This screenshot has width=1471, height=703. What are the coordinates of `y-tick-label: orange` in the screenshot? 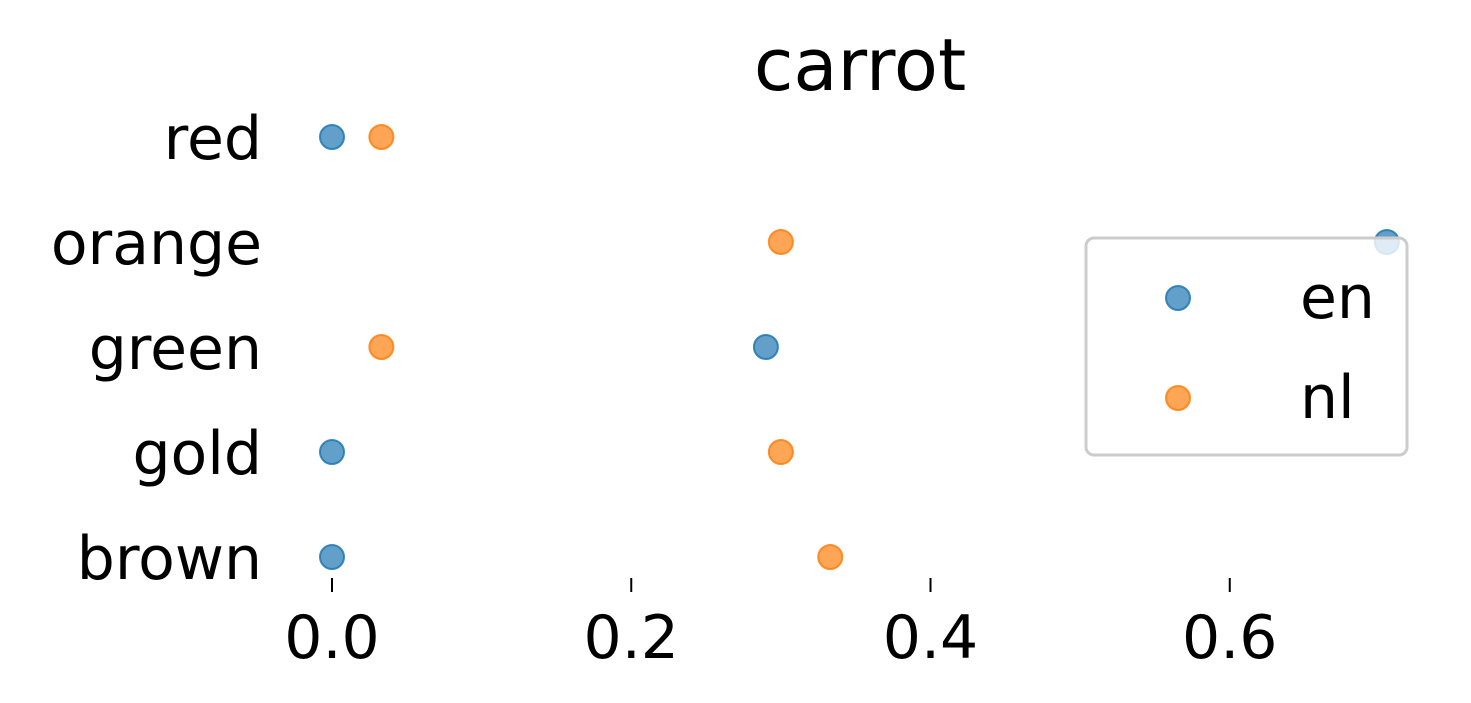 It's located at (156, 244).